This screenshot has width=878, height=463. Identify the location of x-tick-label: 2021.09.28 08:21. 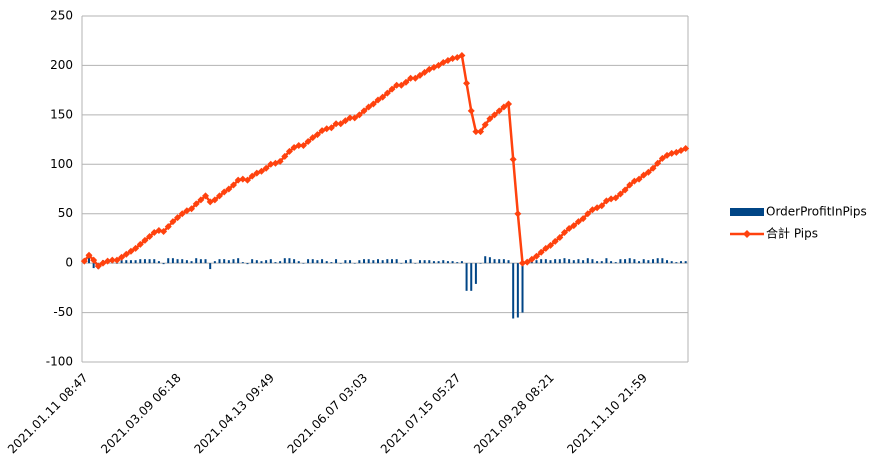
(514, 414).